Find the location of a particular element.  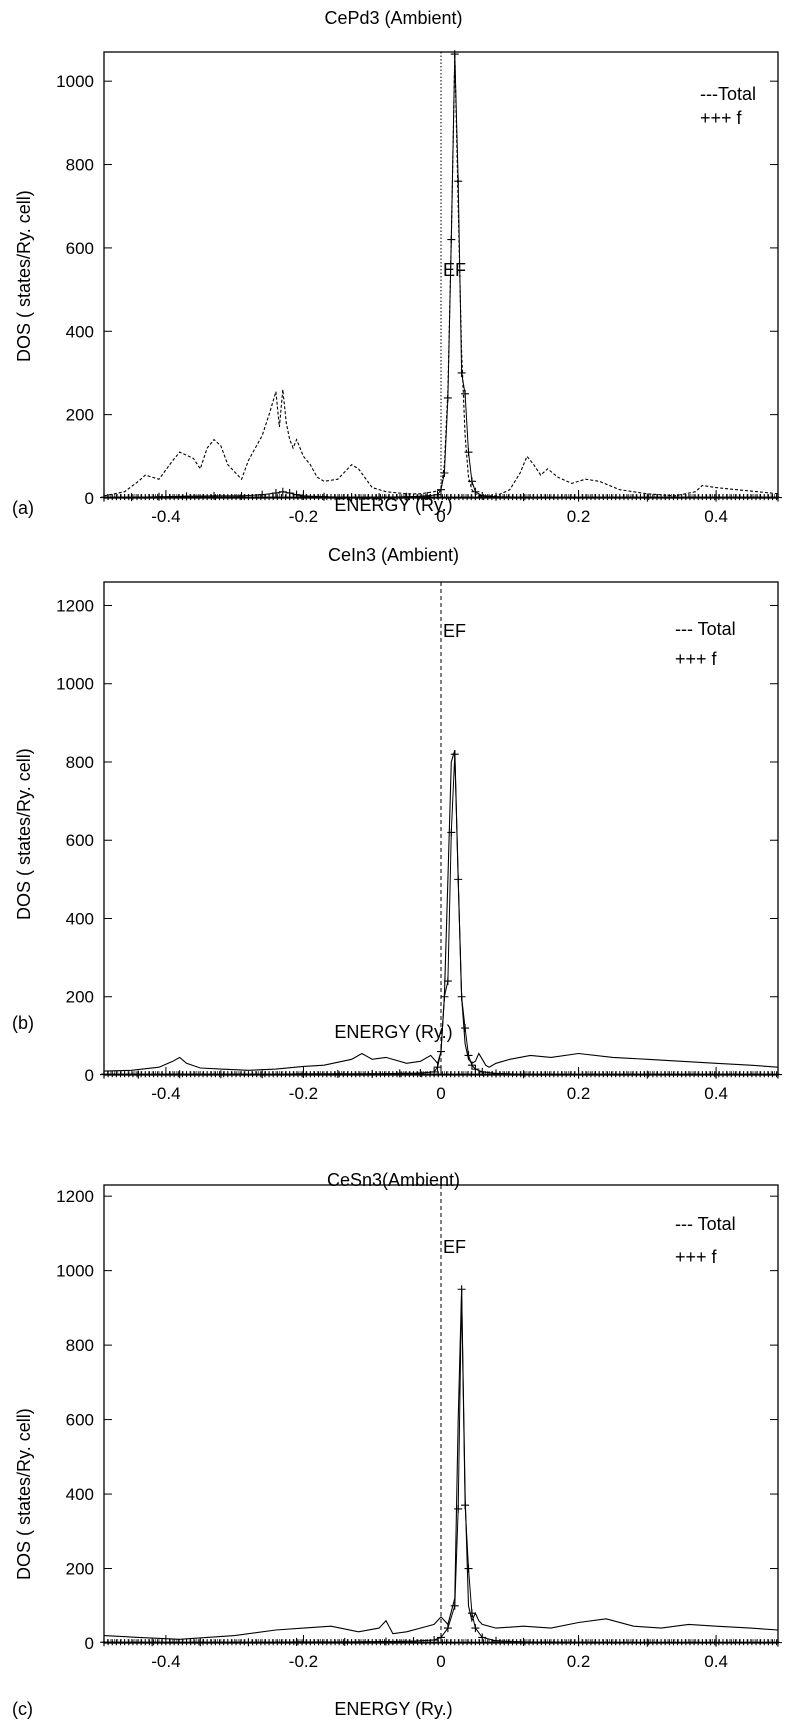

legend-entry: ---Total is located at coordinates (728, 94).